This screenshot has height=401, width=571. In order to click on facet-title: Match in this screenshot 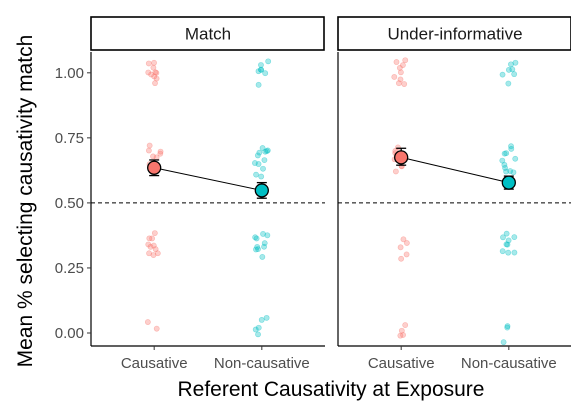, I will do `click(208, 34)`.